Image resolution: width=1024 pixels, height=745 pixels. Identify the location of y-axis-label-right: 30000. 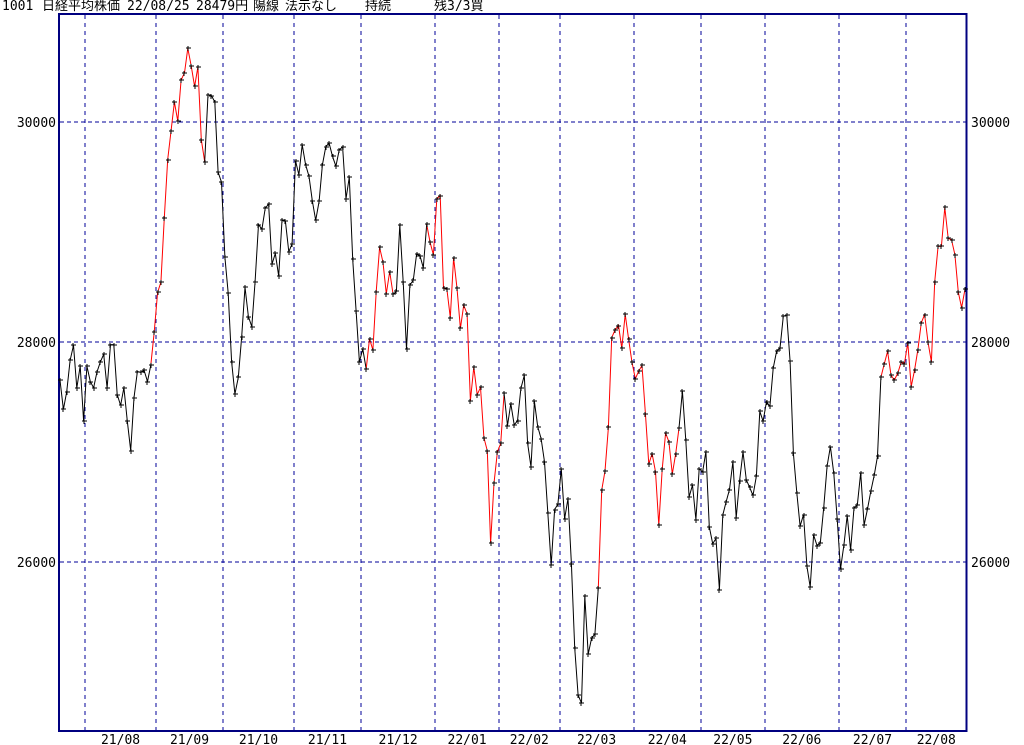
(990, 123).